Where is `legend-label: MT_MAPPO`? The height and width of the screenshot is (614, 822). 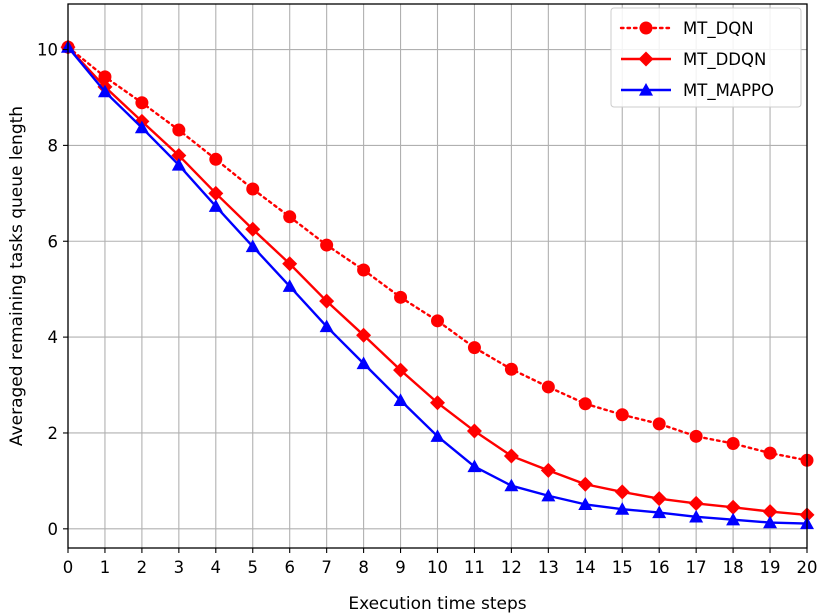 legend-label: MT_MAPPO is located at coordinates (728, 91).